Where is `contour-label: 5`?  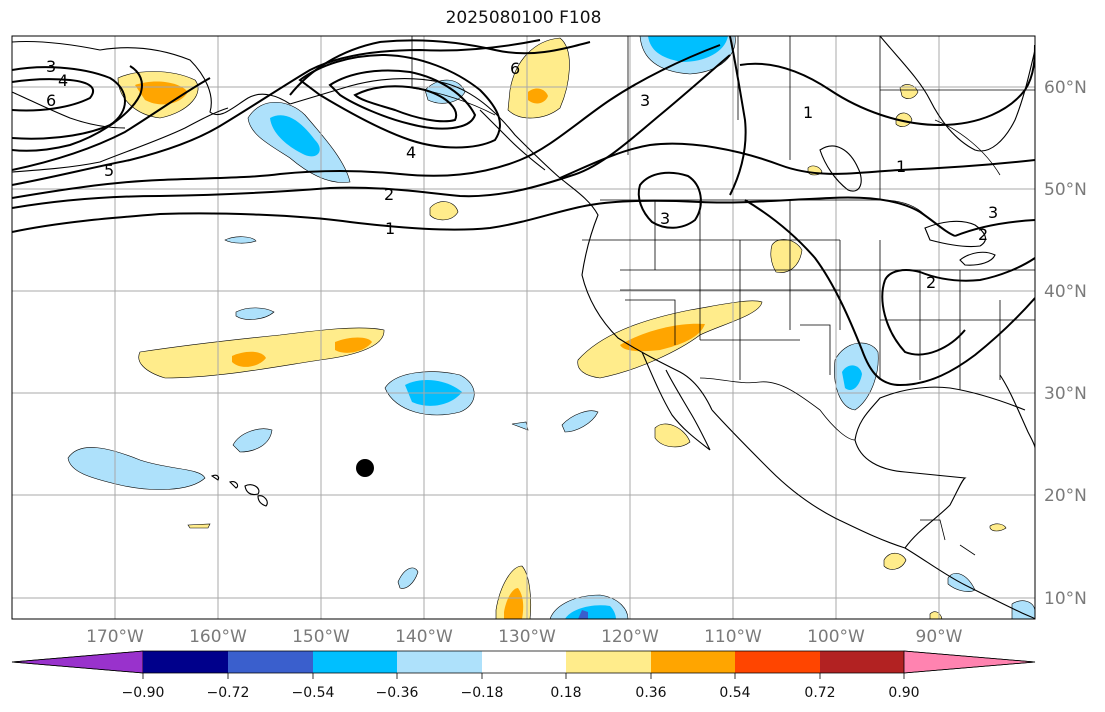 contour-label: 5 is located at coordinates (109, 170).